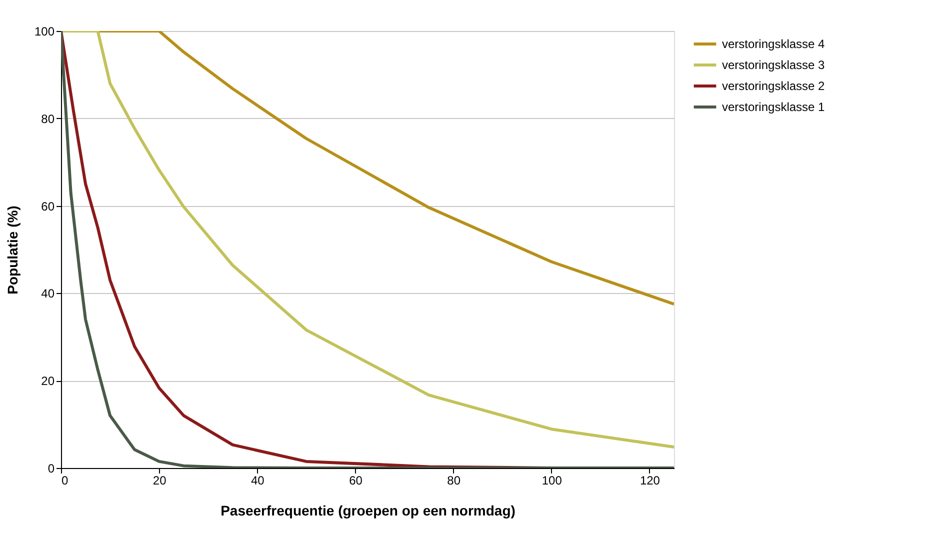 The width and height of the screenshot is (946, 542). Describe the element at coordinates (12, 250) in the screenshot. I see `y-axis-title: Populatie (%)` at that location.